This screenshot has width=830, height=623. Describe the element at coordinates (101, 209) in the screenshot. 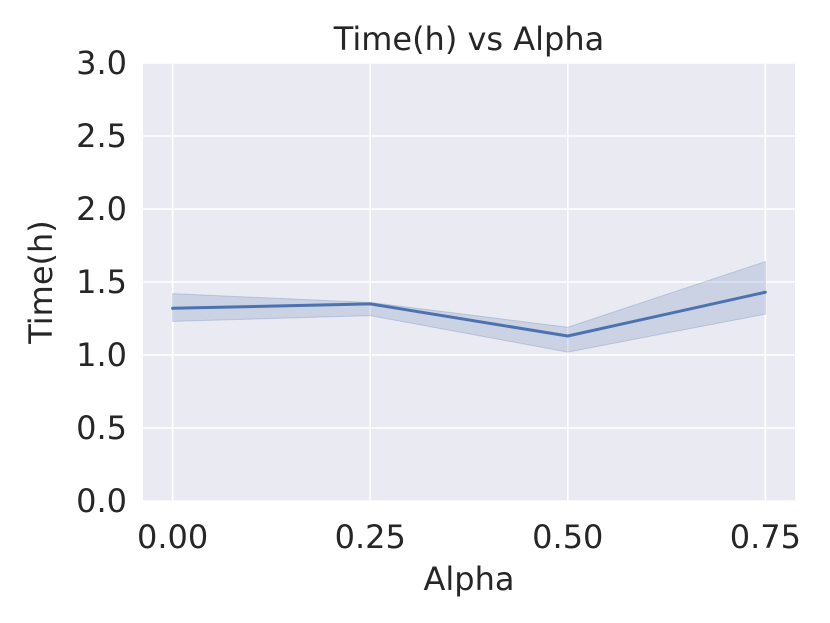

I see `y-tick-label: 2.0` at that location.